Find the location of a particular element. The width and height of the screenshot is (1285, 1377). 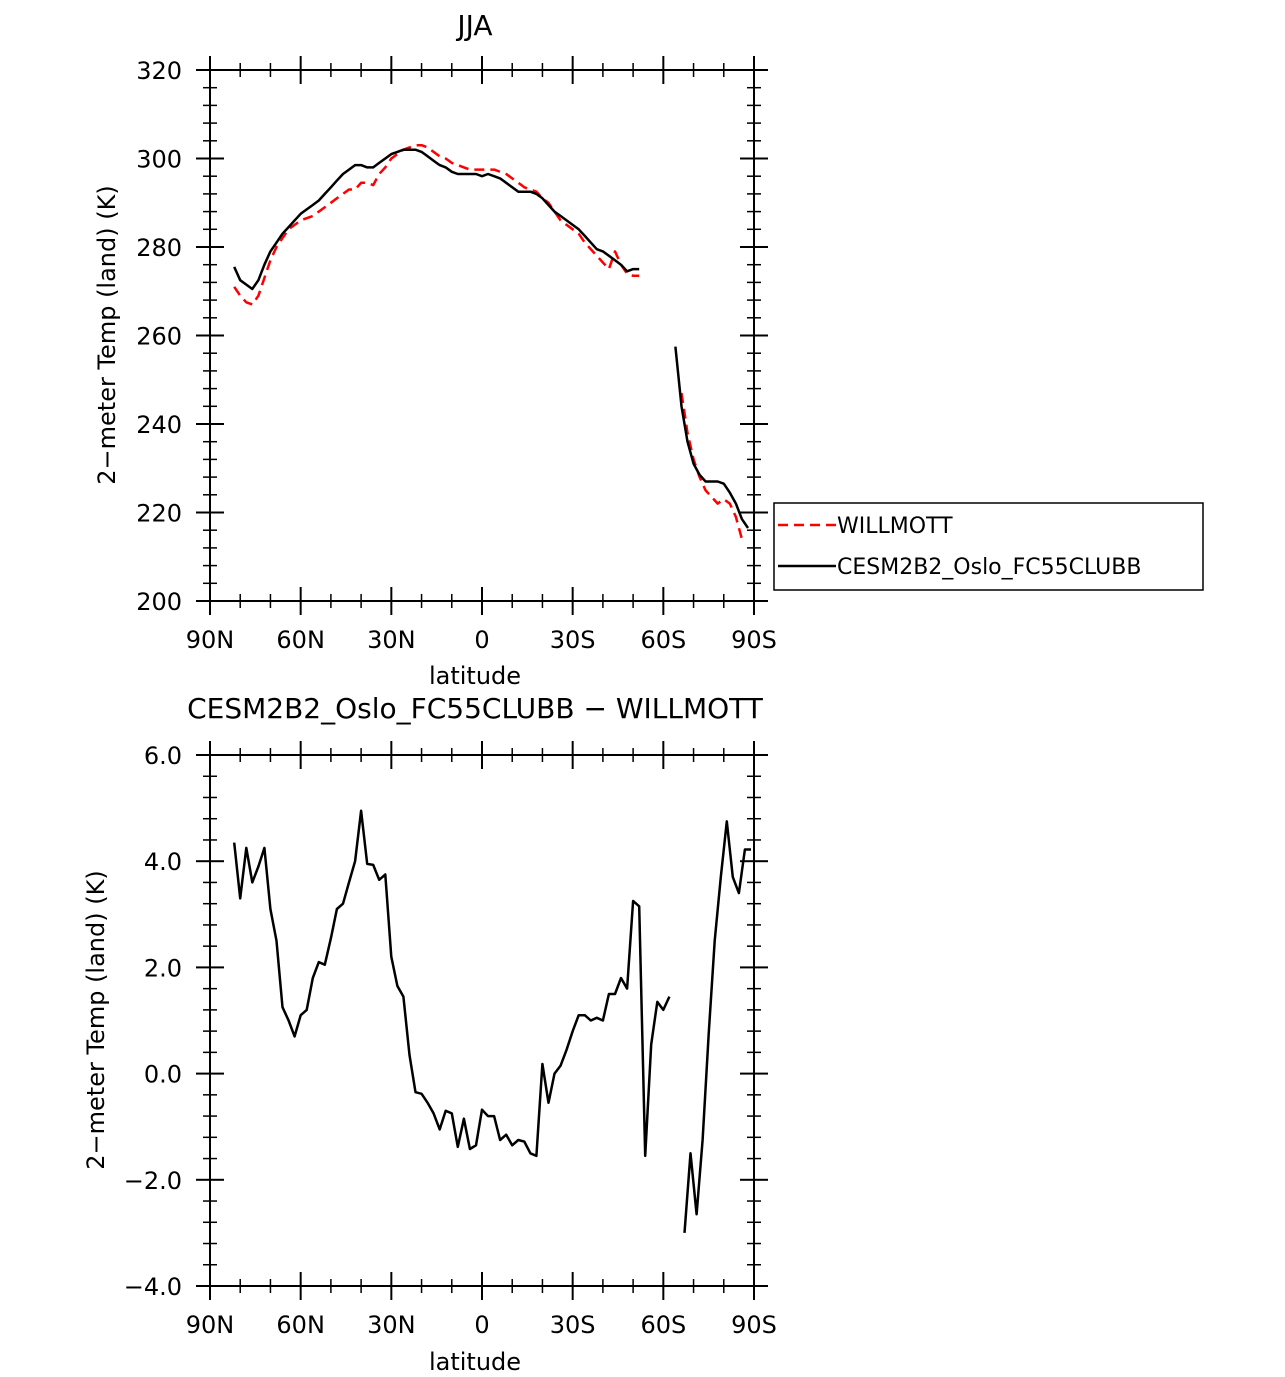

top-x-axis-title: latitude is located at coordinates (475, 676).